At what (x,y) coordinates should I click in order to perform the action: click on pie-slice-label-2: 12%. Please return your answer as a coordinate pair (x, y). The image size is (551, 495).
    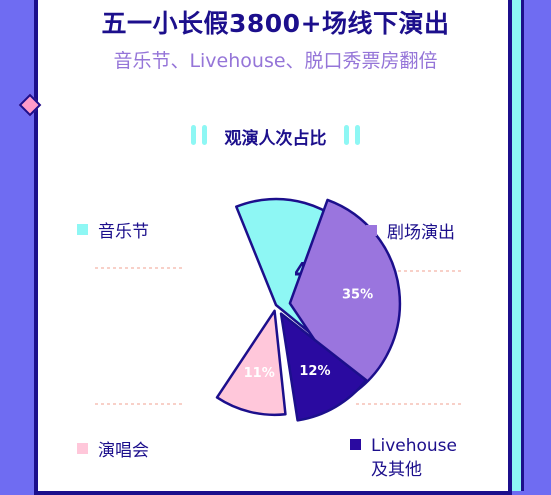
    Looking at the image, I should click on (314, 371).